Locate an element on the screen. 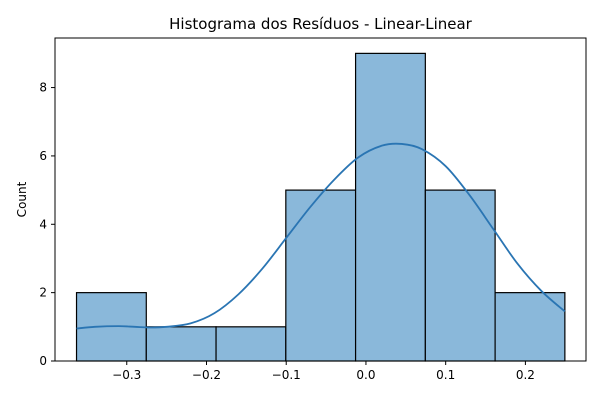  x-tick-label: −0.2 is located at coordinates (206, 375).